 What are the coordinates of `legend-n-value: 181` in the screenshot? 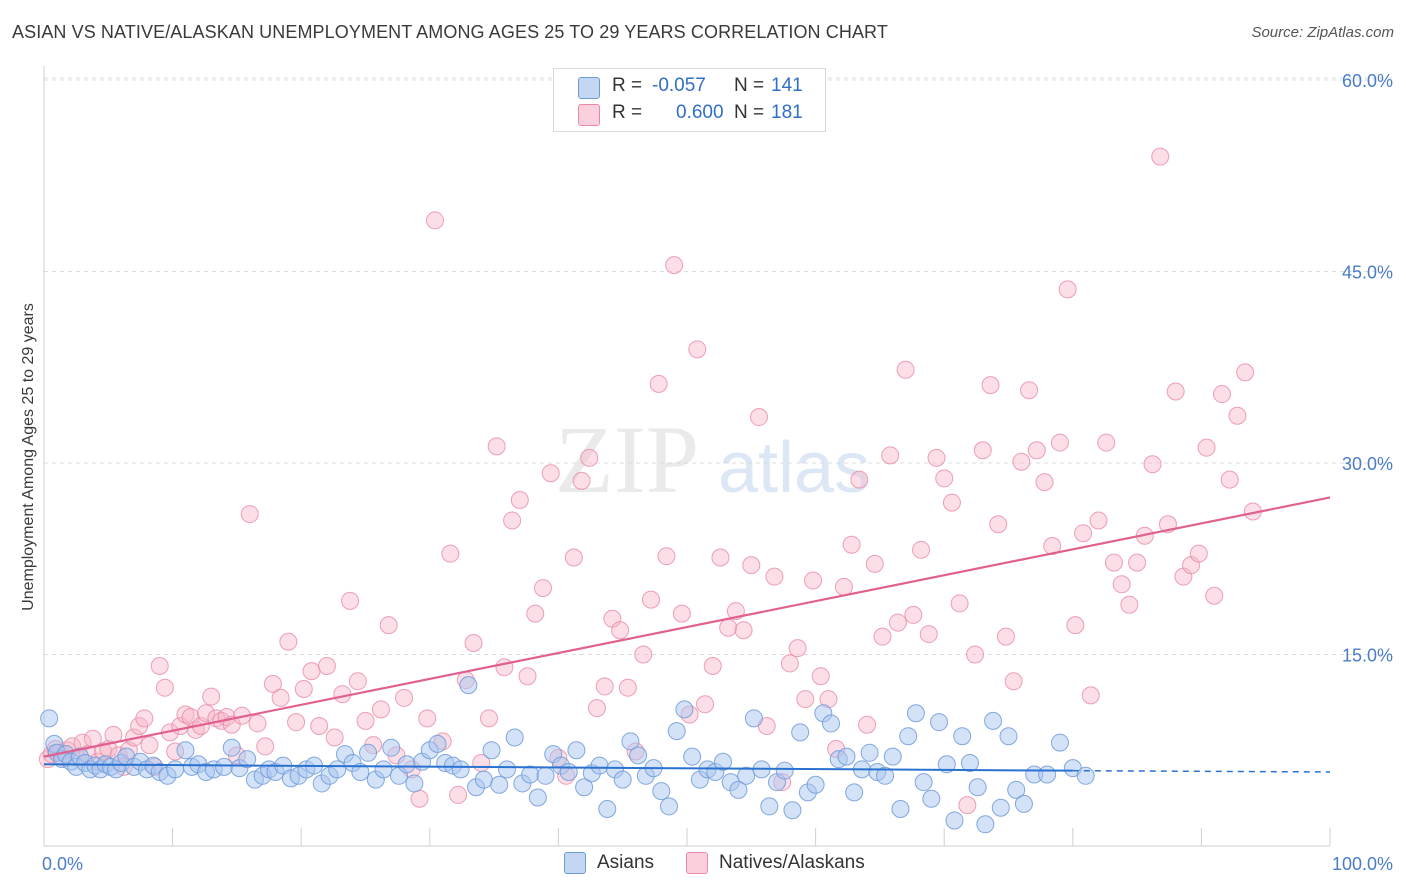 It's located at (787, 112).